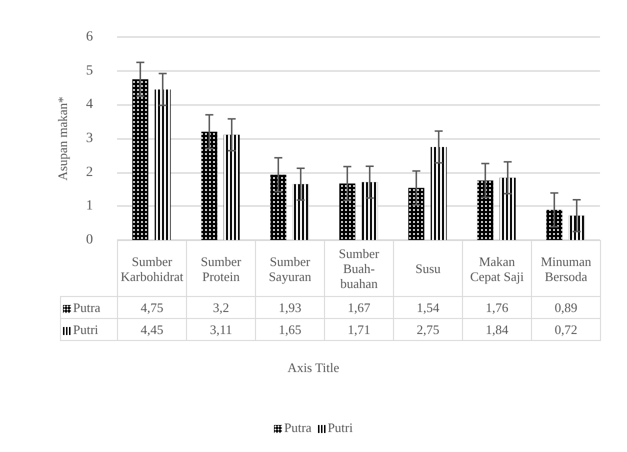 The image size is (627, 452). I want to click on x-tick-label: Sumber Karbohidrat, so click(152, 268).